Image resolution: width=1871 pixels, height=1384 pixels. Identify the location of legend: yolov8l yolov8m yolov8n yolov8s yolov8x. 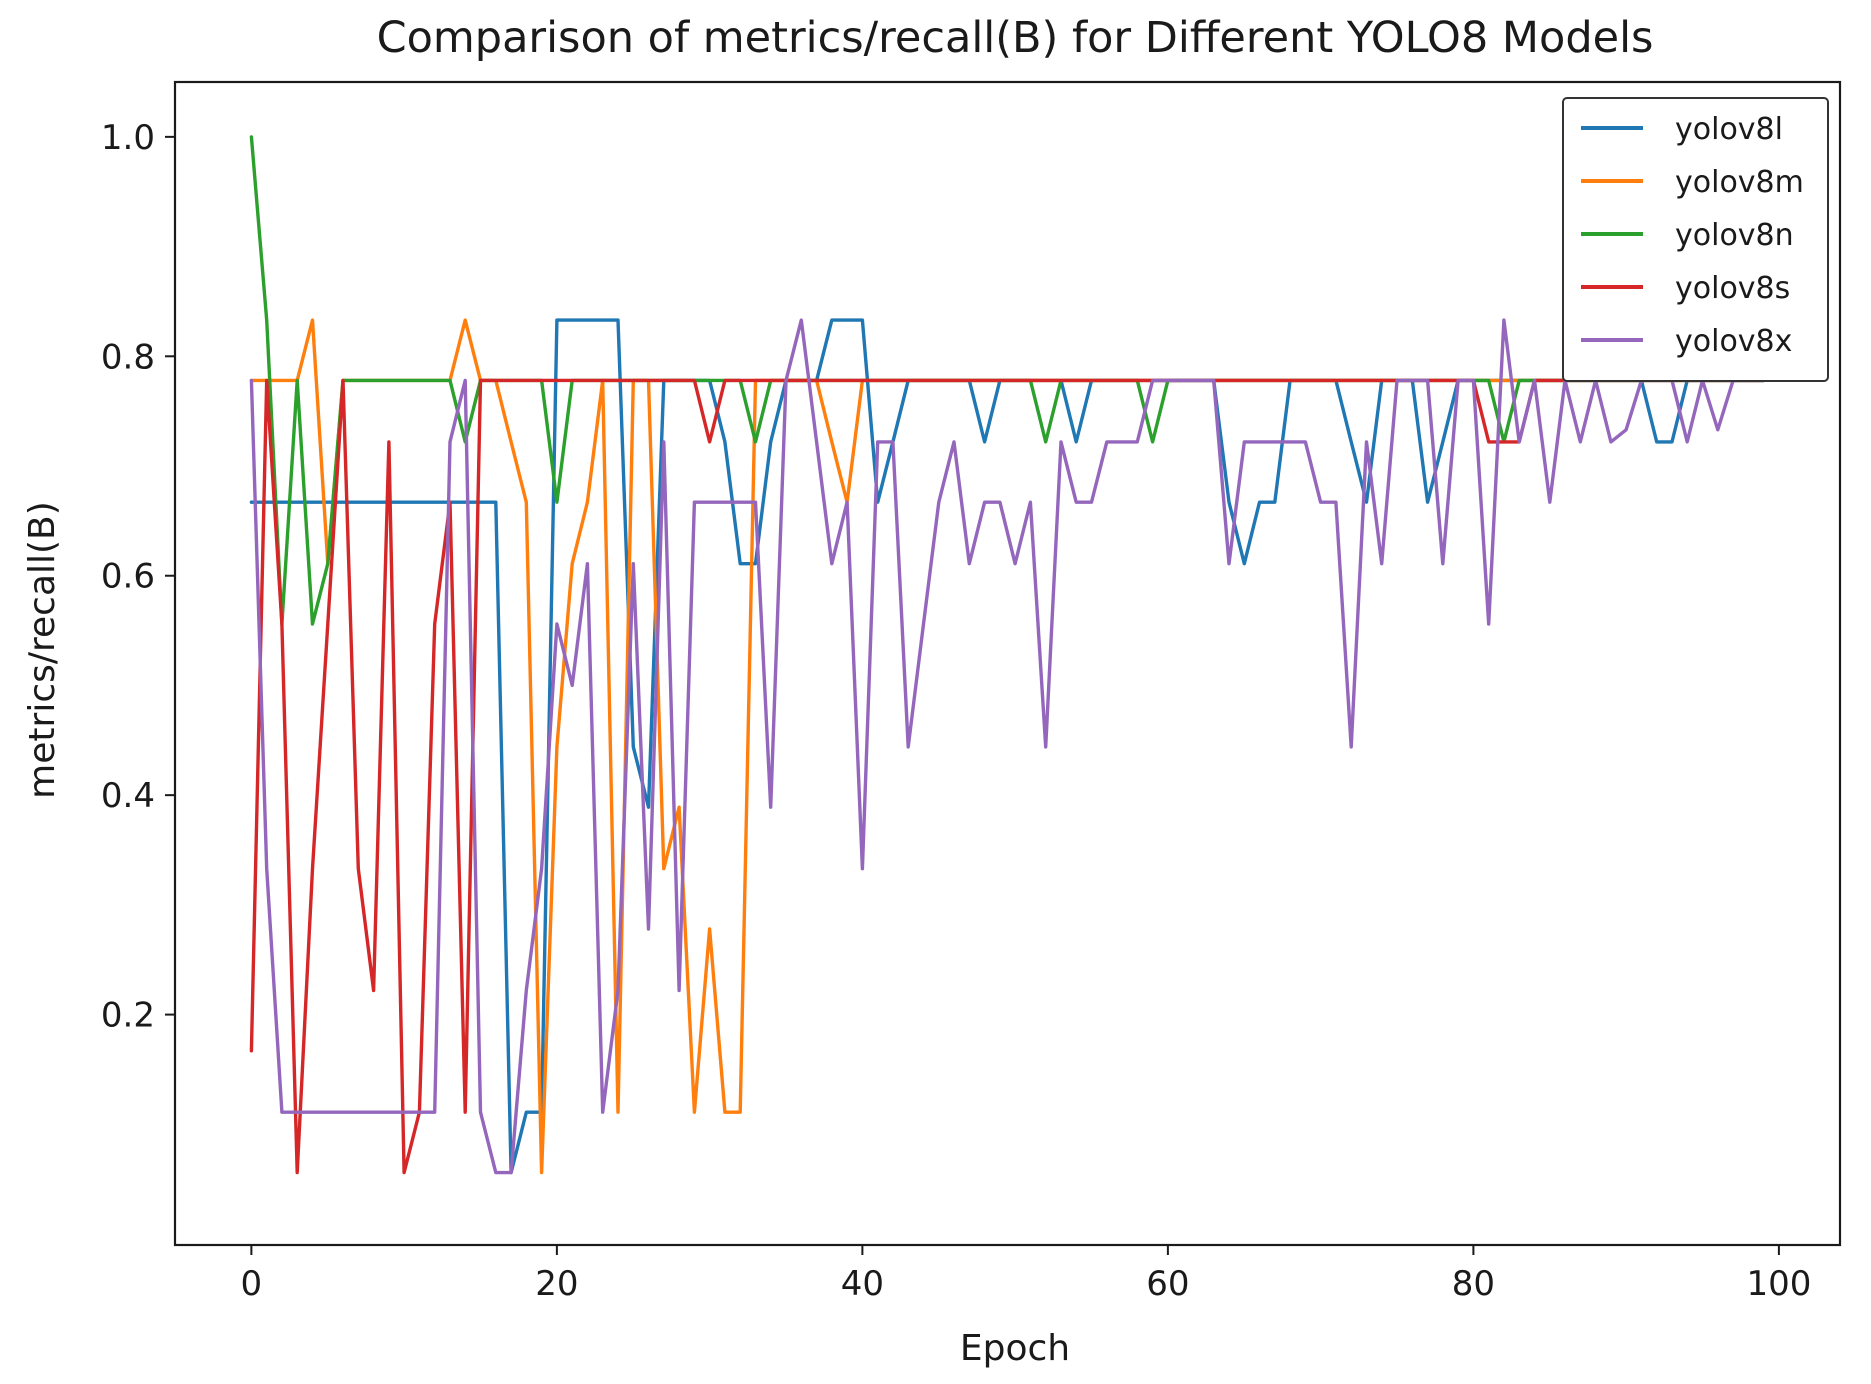
(1695, 239).